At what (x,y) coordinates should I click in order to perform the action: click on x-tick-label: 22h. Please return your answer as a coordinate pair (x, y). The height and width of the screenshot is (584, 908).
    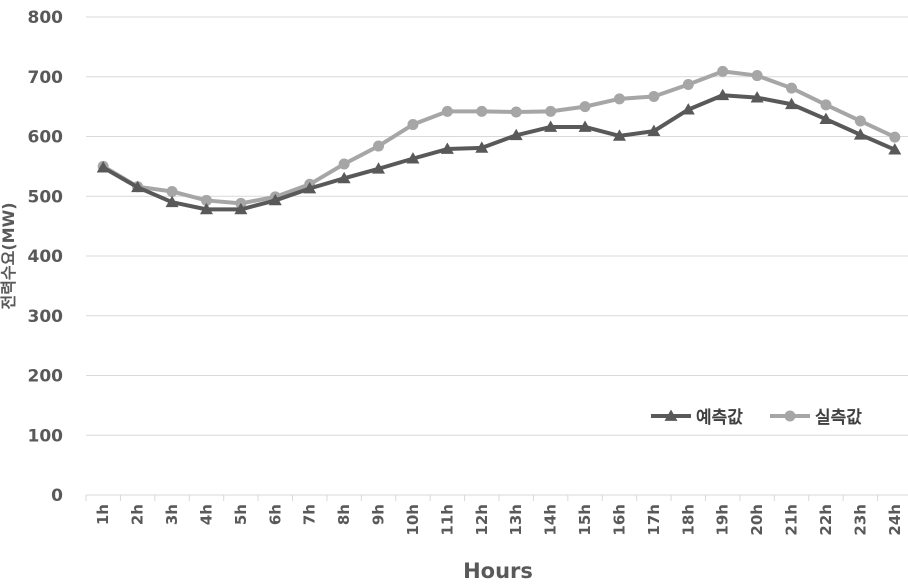
    Looking at the image, I should click on (826, 520).